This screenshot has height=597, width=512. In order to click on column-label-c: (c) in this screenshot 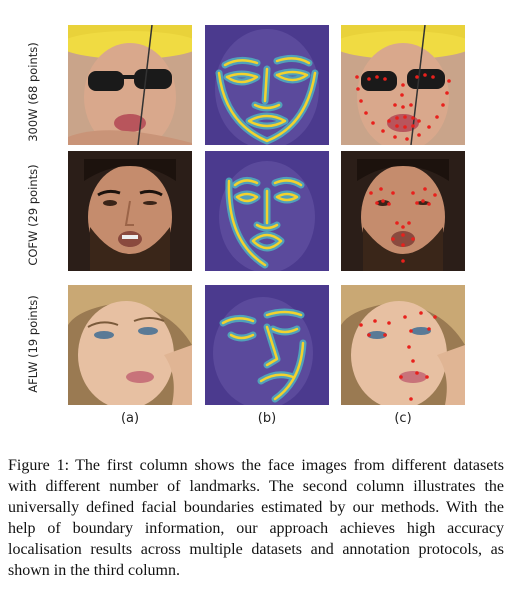, I will do `click(403, 418)`.